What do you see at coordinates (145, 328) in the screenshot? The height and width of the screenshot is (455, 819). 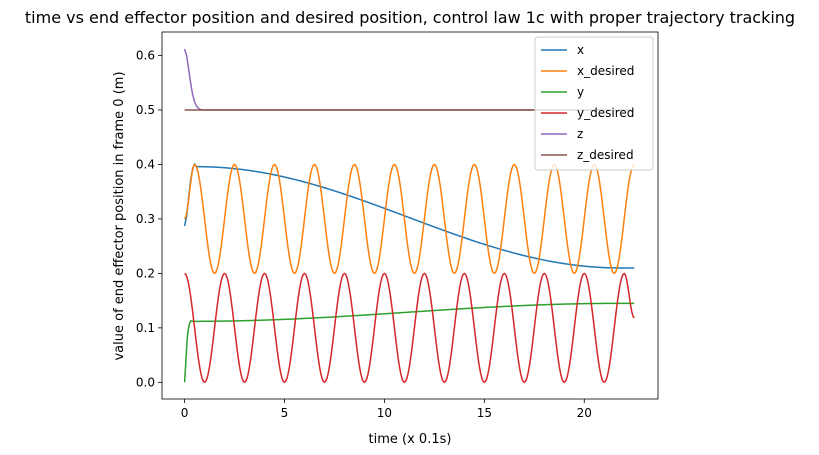 I see `y-tick-label: 0.1` at bounding box center [145, 328].